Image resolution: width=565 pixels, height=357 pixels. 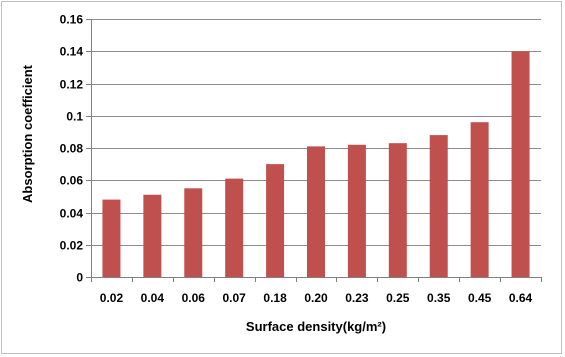 I want to click on x-tick-label: 0.04, so click(x=153, y=298).